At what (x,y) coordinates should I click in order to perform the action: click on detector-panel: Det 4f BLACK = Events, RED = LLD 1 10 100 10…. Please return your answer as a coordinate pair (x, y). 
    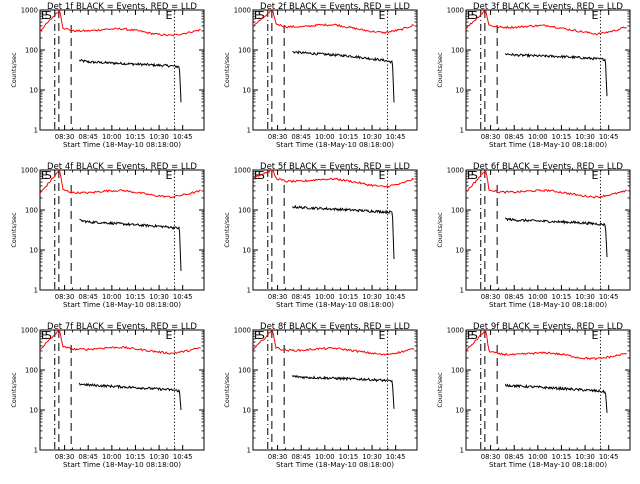
    Looking at the image, I should click on (107, 235).